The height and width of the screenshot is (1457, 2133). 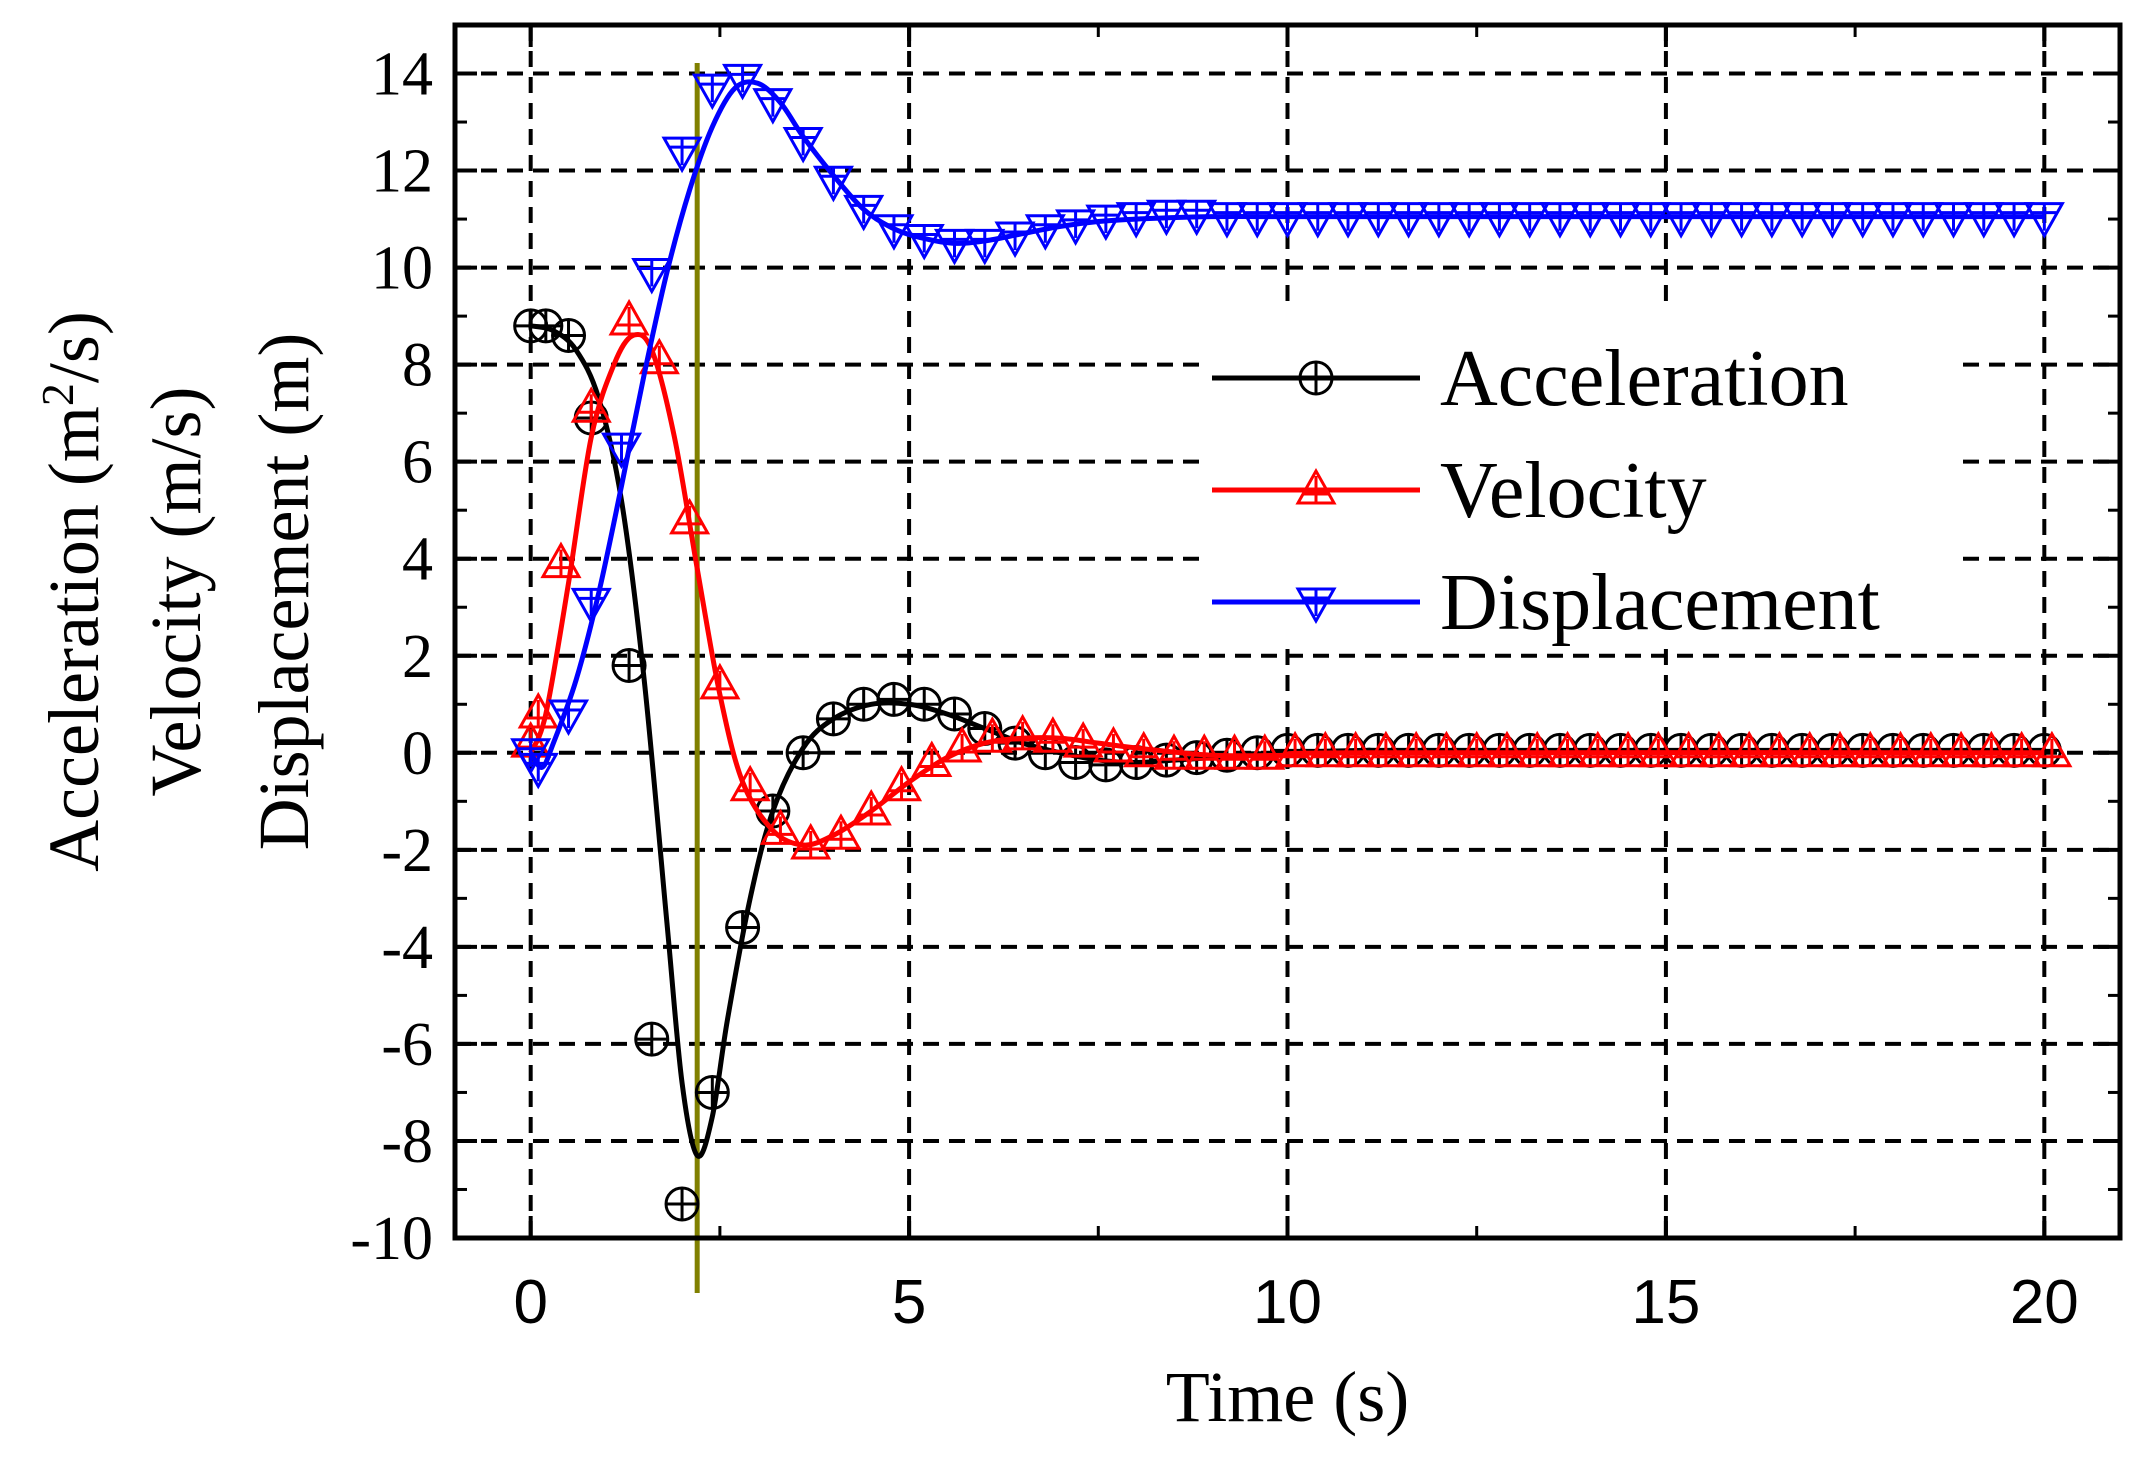 What do you see at coordinates (1287, 1302) in the screenshot?
I see `x-tick-label: 10` at bounding box center [1287, 1302].